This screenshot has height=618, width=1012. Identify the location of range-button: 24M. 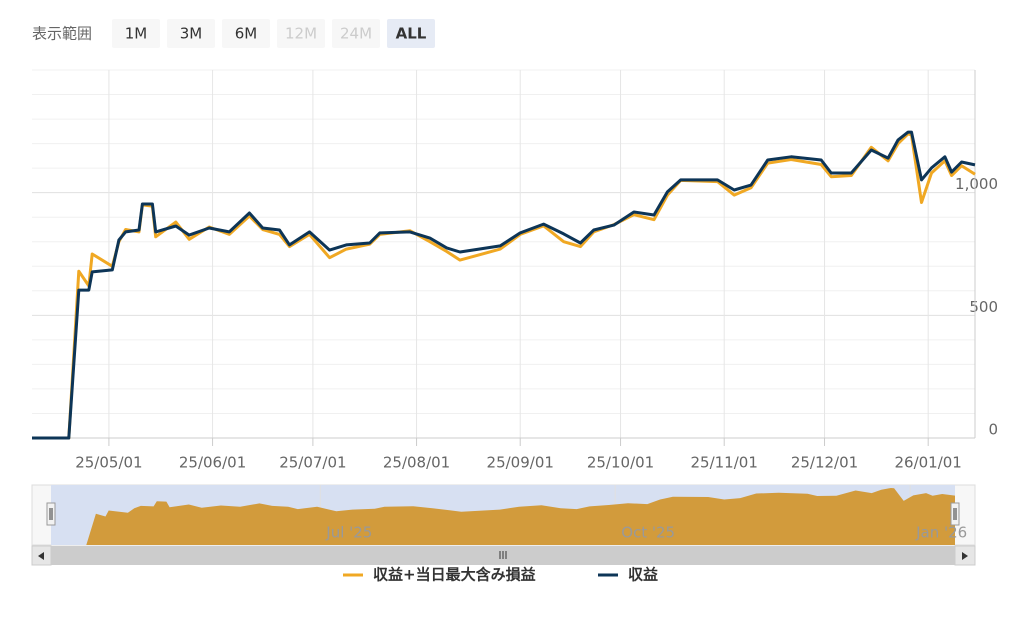
(356, 33).